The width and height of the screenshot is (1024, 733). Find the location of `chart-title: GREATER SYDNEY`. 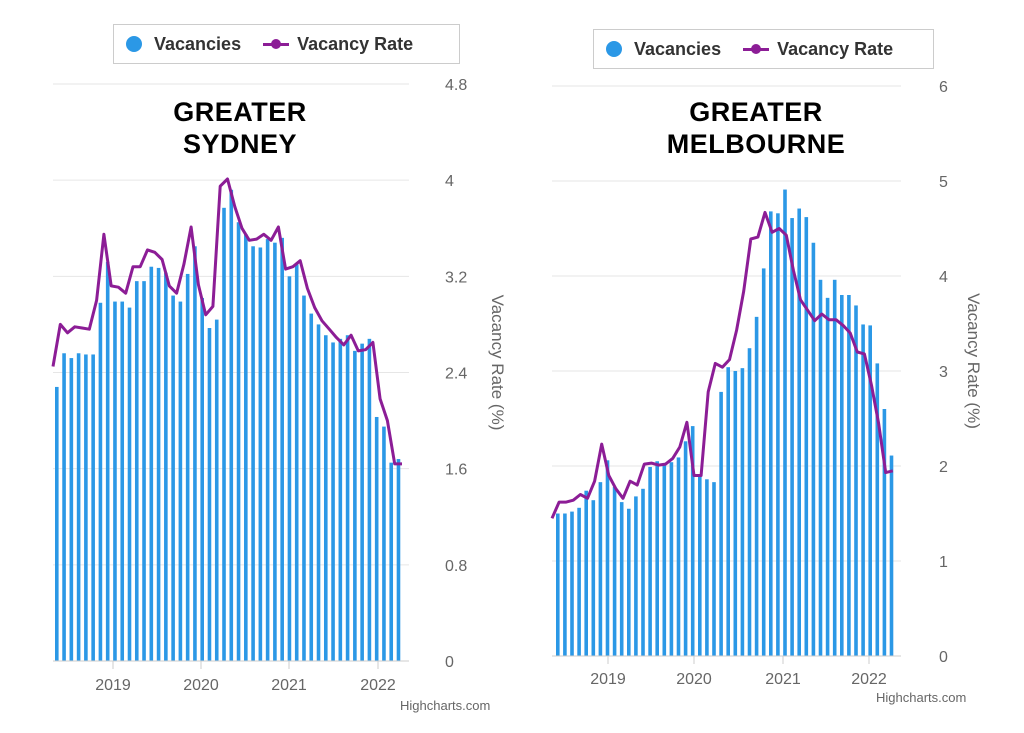

chart-title: GREATER SYDNEY is located at coordinates (240, 128).